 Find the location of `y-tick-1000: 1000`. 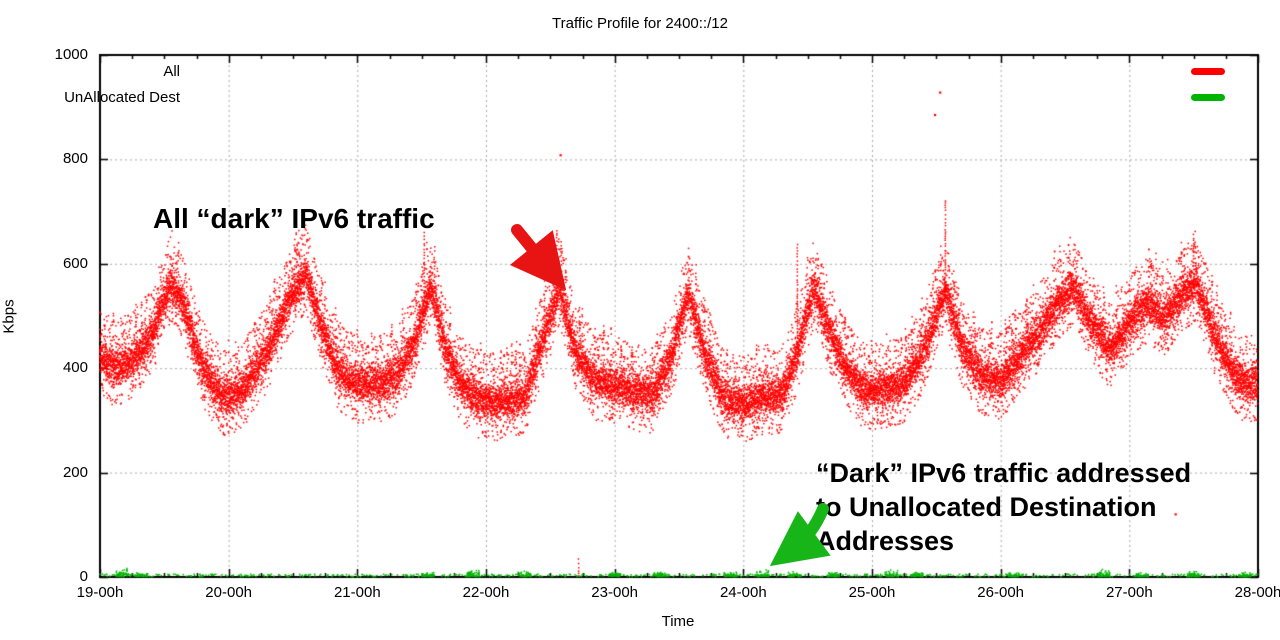

y-tick-1000: 1000 is located at coordinates (71, 54).